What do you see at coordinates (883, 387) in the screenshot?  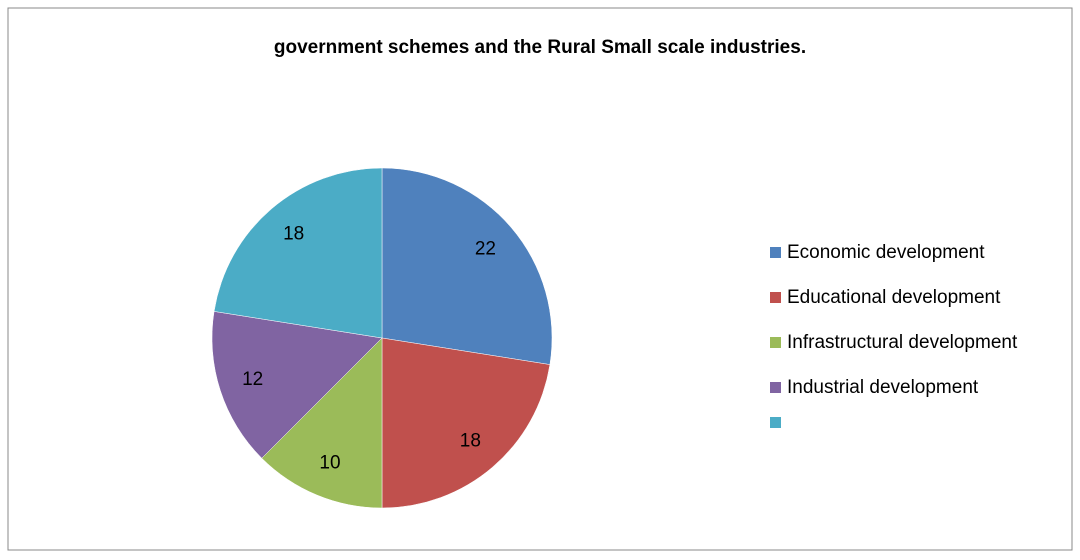 I see `legend-label: Industrial development` at bounding box center [883, 387].